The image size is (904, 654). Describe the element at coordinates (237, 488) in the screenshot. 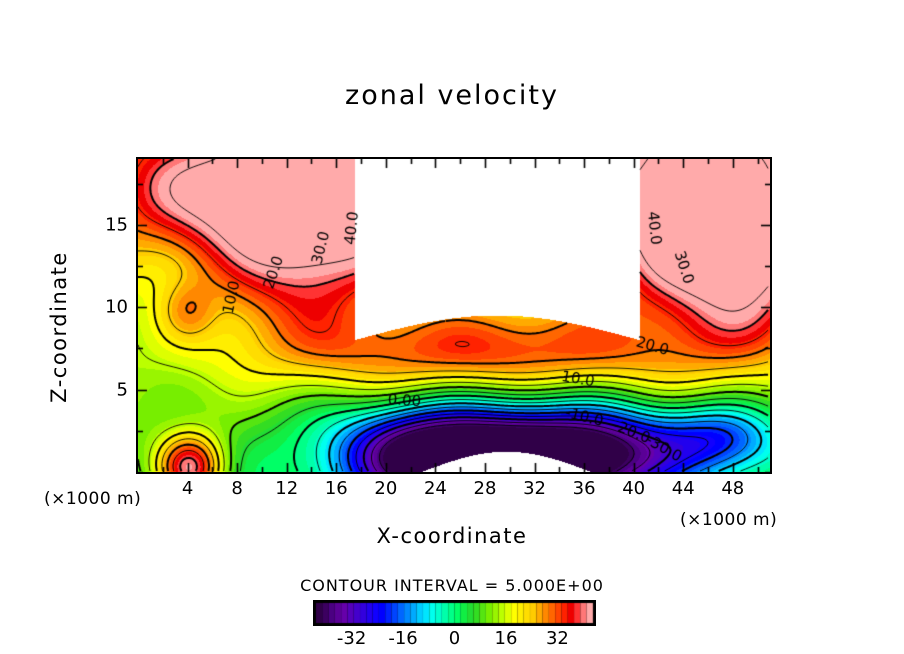

I see `x-tick-label: 8` at that location.